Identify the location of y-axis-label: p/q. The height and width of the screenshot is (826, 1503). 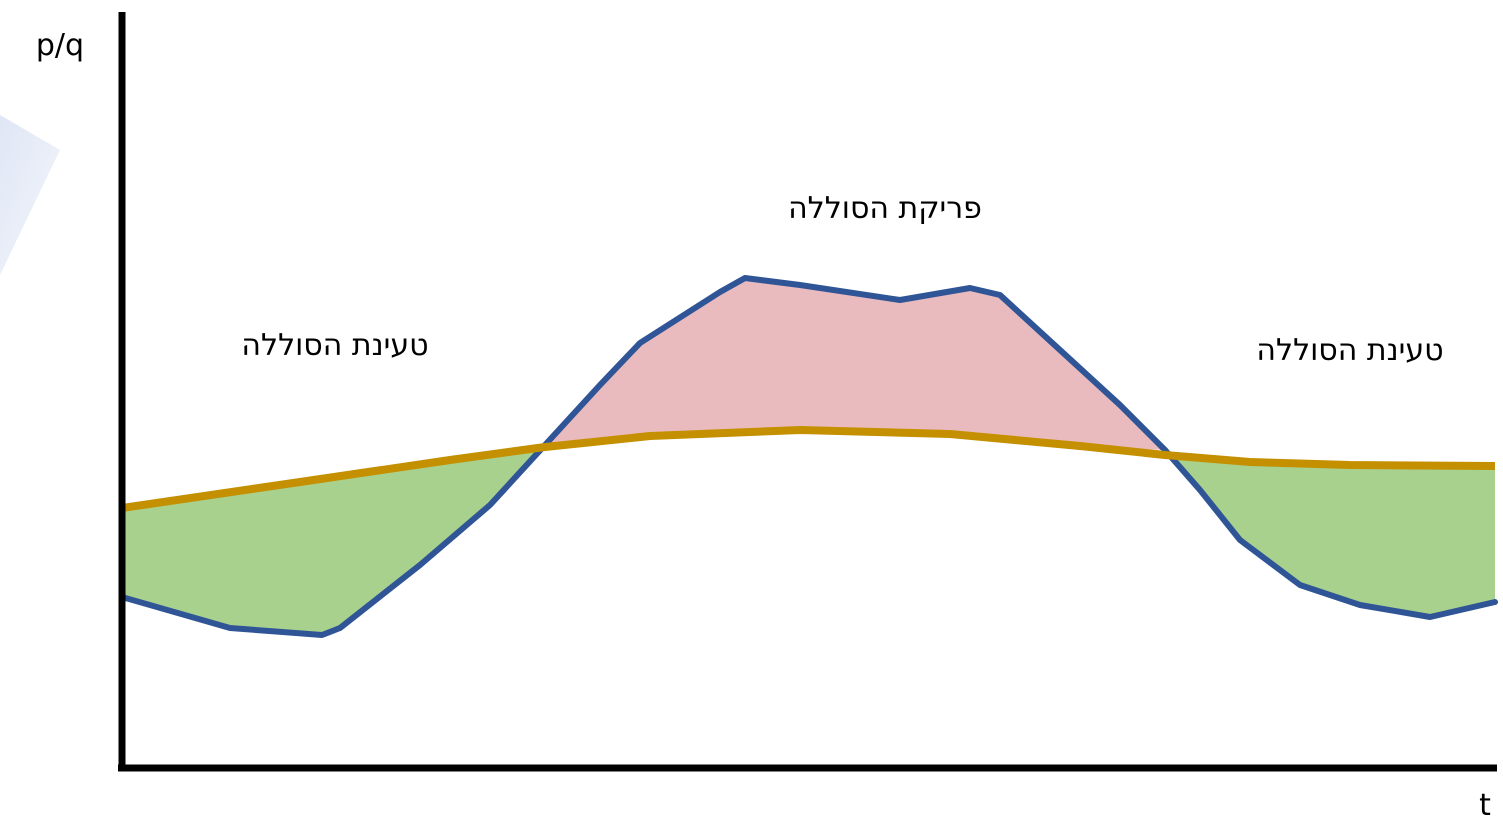
(60, 45).